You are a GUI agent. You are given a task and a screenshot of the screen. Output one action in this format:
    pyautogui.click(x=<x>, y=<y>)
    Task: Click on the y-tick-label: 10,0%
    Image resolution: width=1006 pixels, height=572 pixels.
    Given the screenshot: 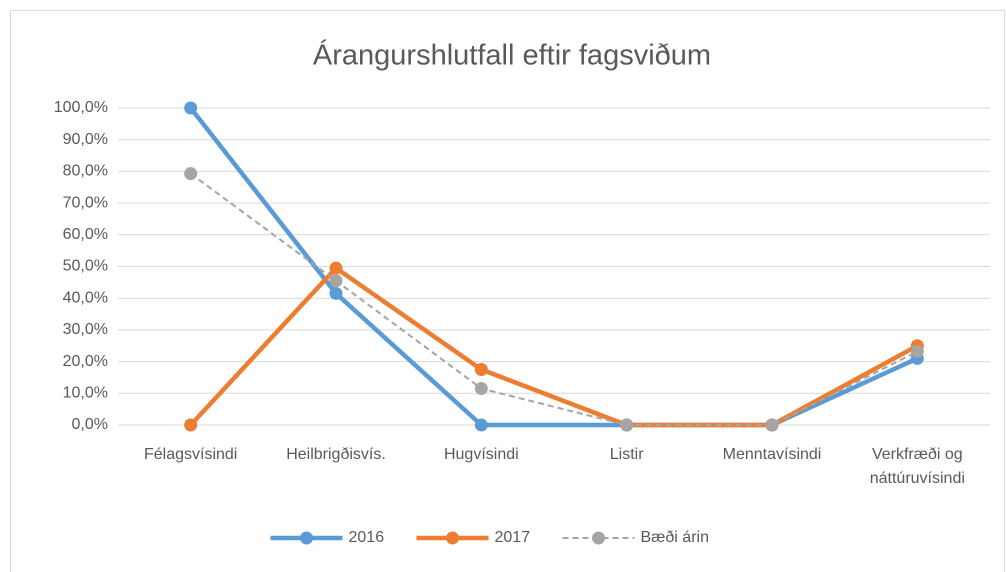 What is the action you would take?
    pyautogui.click(x=85, y=393)
    